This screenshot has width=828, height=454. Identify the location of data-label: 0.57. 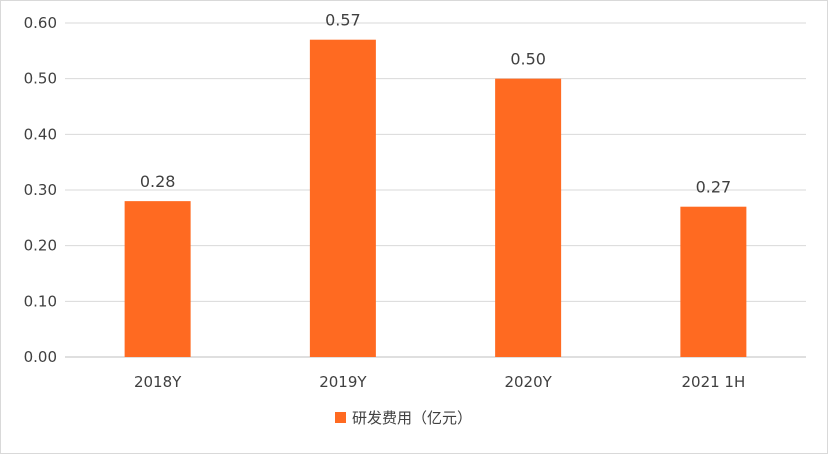
(343, 20).